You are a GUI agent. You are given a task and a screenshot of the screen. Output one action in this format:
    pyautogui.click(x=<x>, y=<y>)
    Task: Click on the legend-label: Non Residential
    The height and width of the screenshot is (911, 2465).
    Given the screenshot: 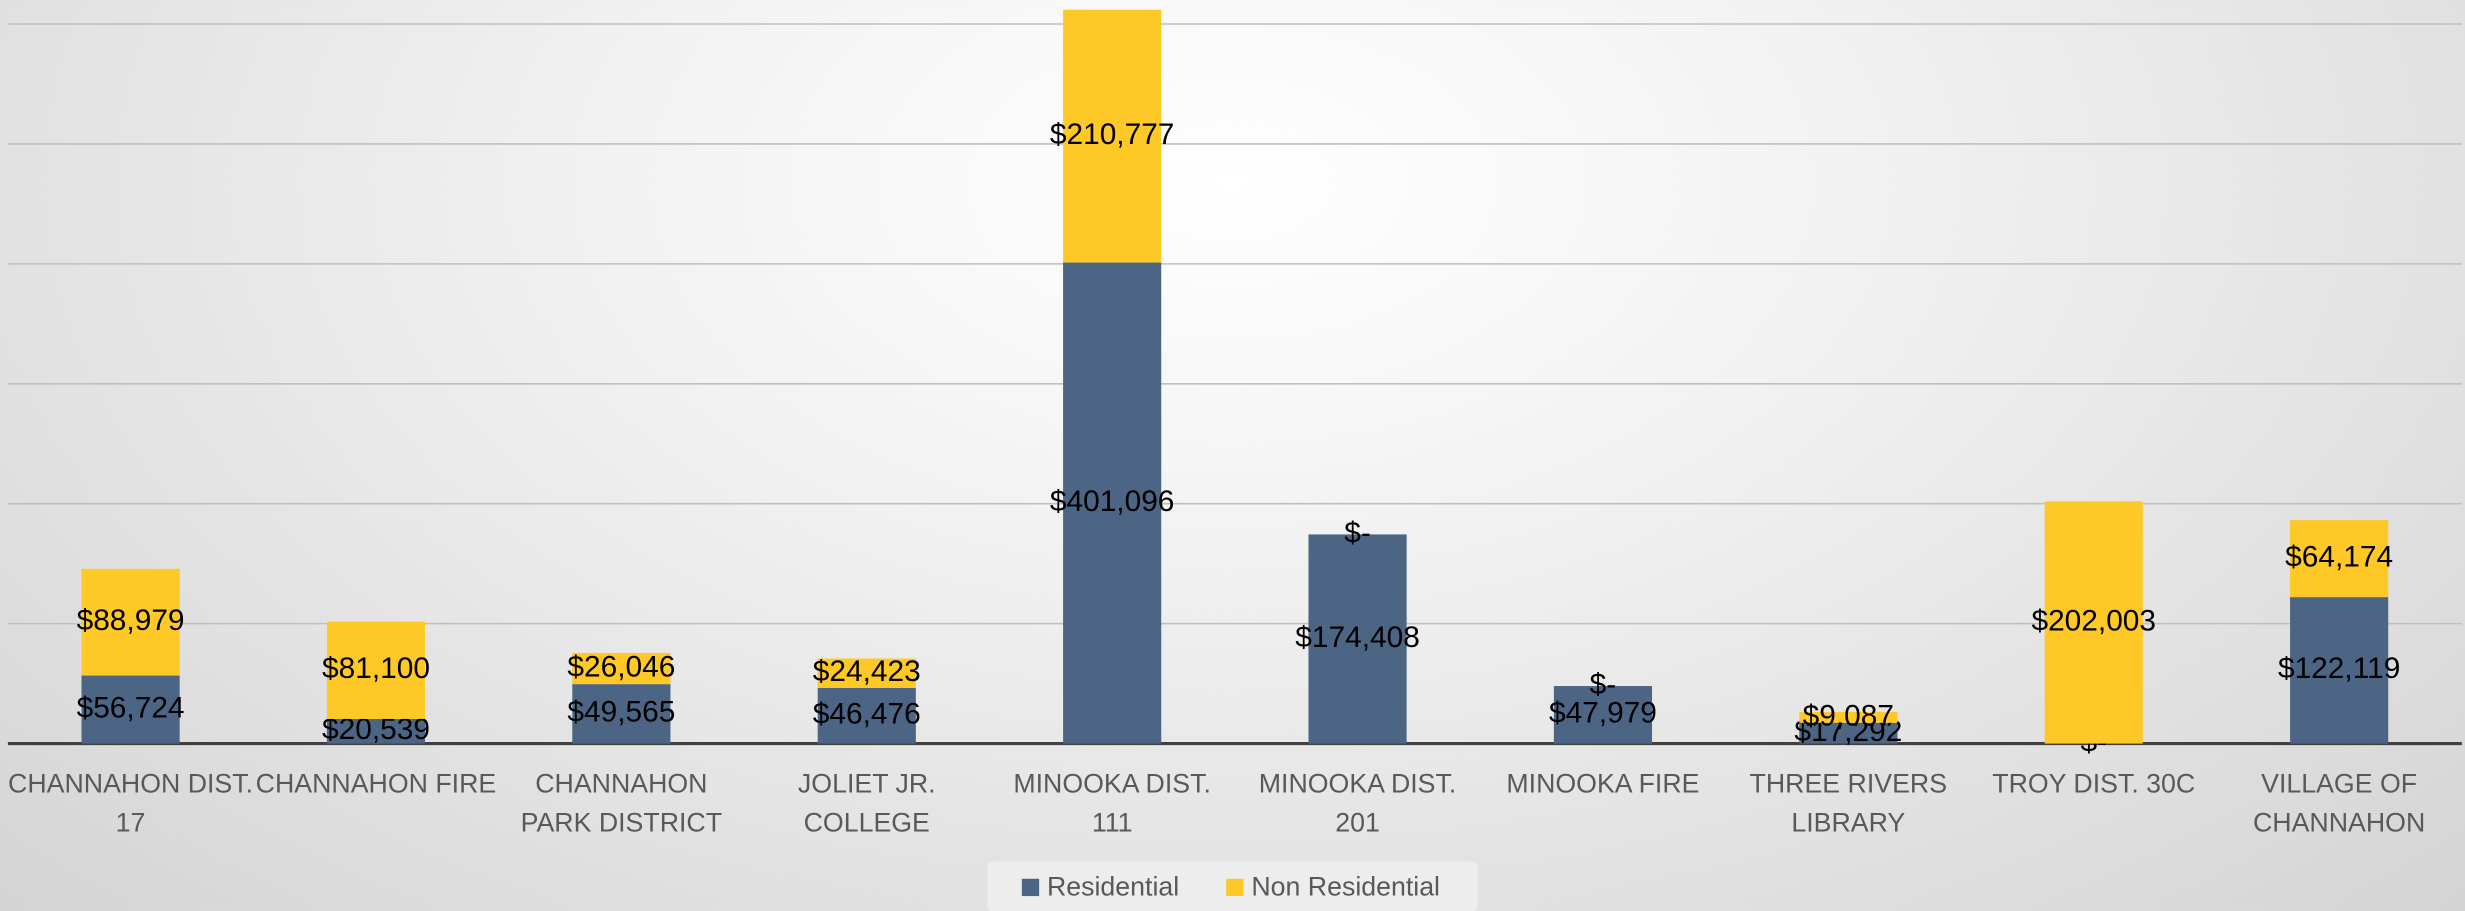 What is the action you would take?
    pyautogui.click(x=1345, y=886)
    